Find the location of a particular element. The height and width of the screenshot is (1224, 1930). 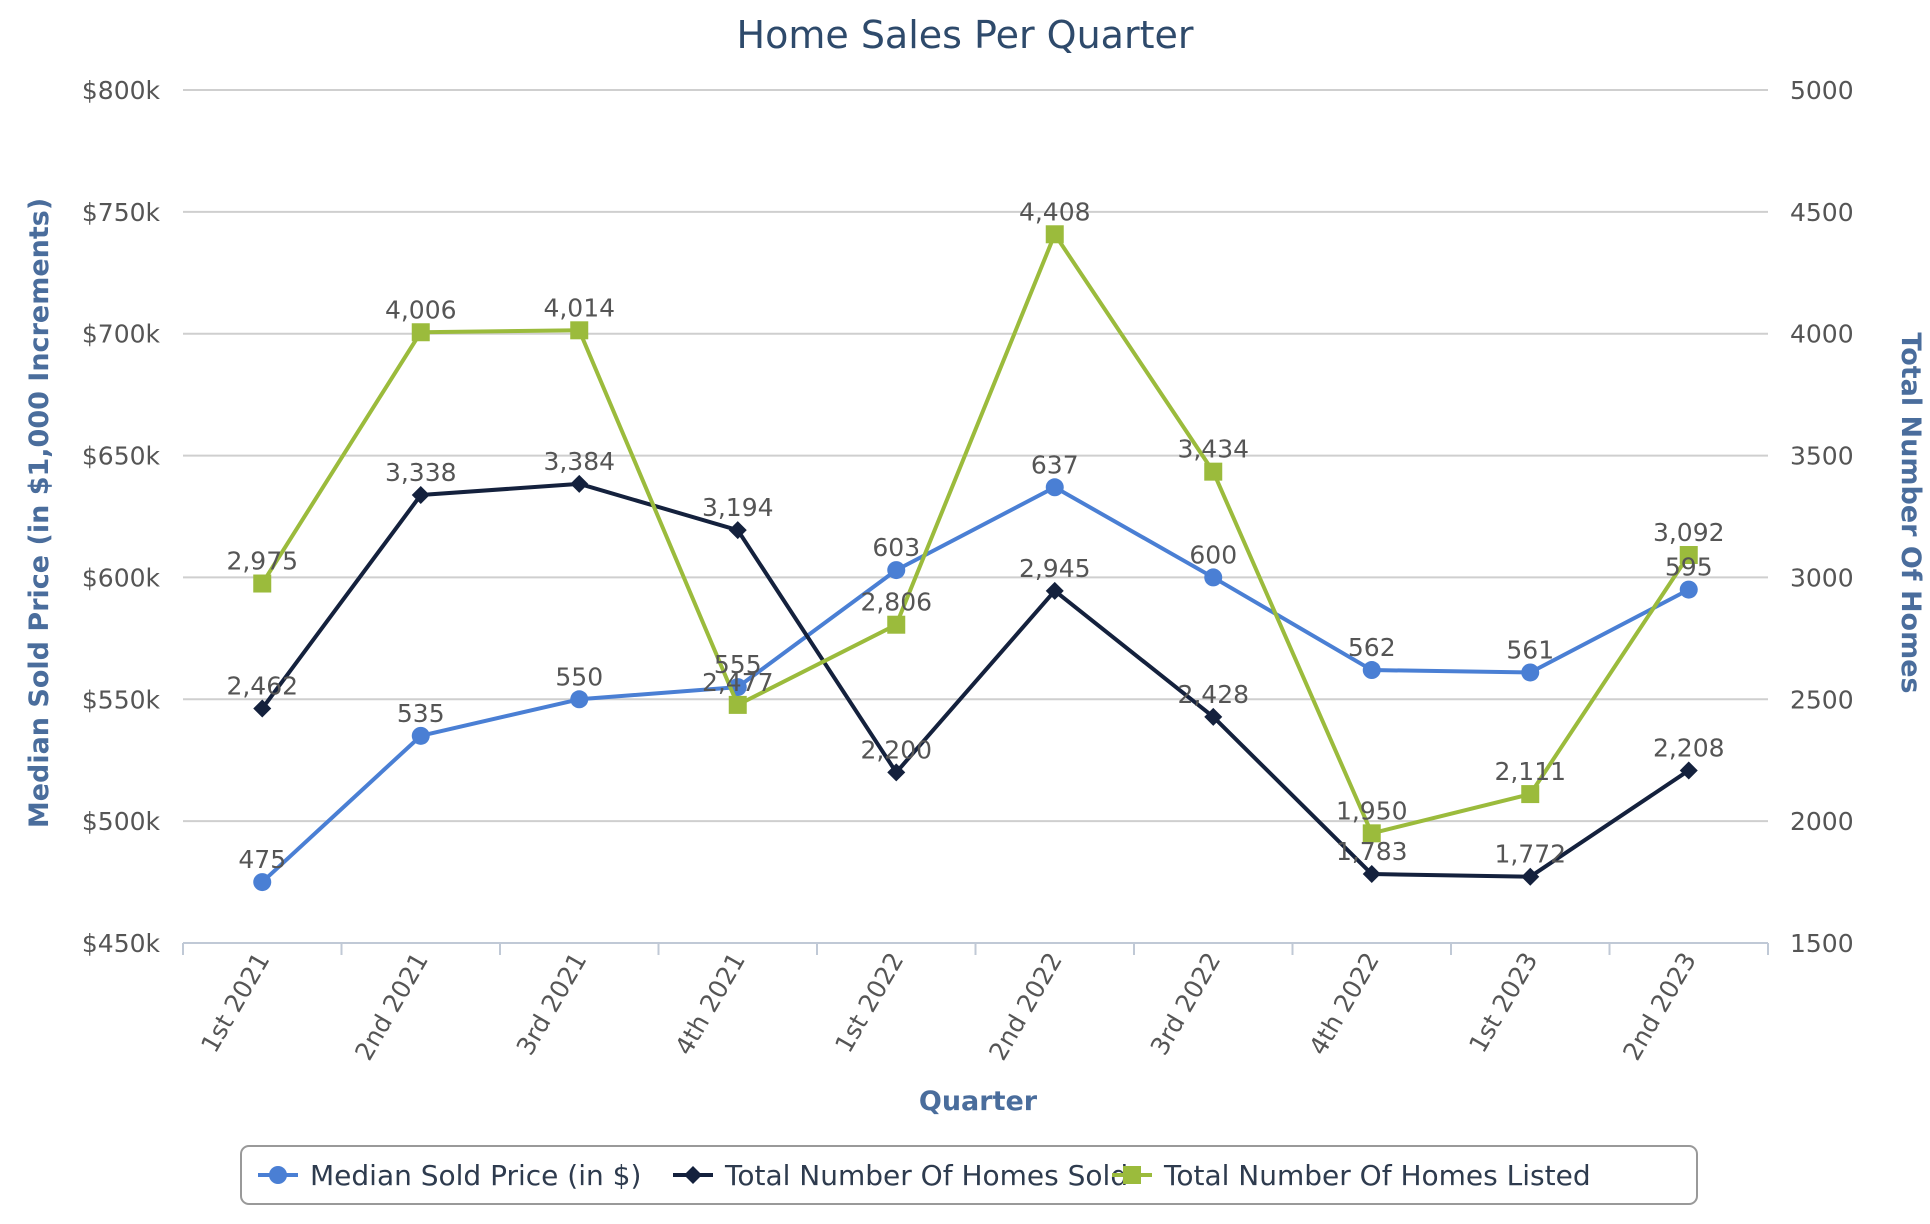

legend-item: Total Number Of Homes Sold is located at coordinates (900, 1175).